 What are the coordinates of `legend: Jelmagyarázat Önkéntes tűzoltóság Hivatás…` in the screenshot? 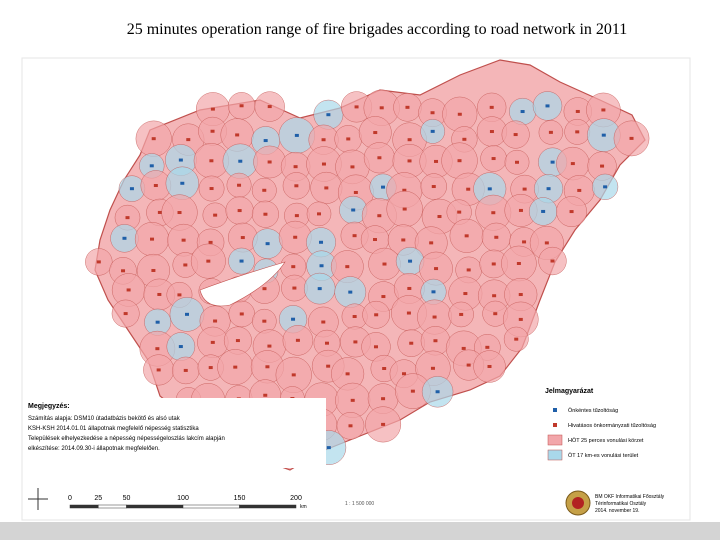 It's located at (616, 425).